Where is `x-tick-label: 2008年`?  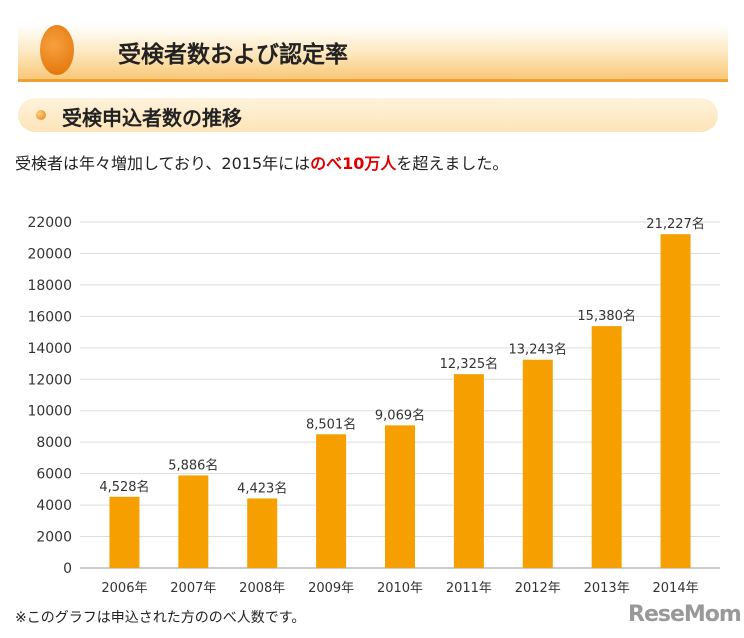
x-tick-label: 2008年 is located at coordinates (262, 588).